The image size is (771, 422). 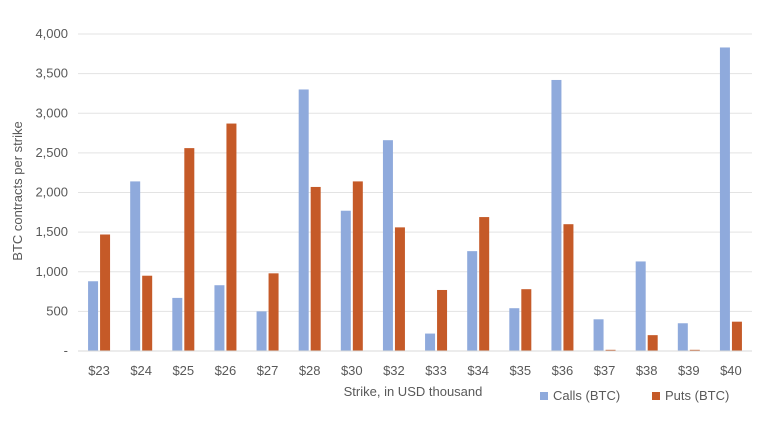 What do you see at coordinates (436, 370) in the screenshot?
I see `x-tick-label: $33` at bounding box center [436, 370].